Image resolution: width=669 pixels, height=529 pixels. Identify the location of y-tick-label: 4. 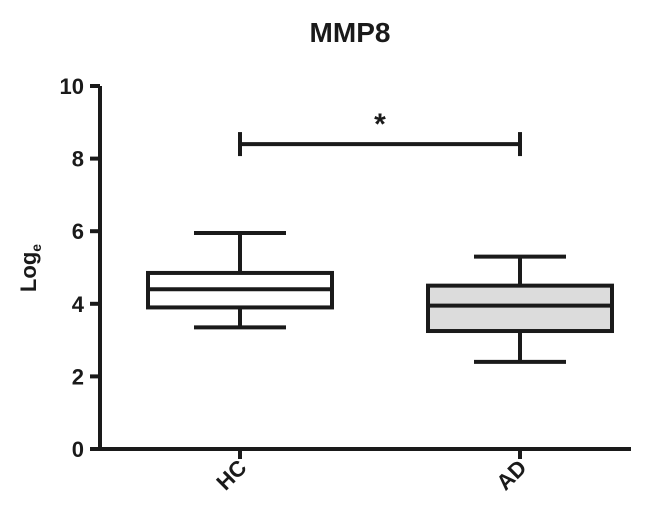
(78, 304).